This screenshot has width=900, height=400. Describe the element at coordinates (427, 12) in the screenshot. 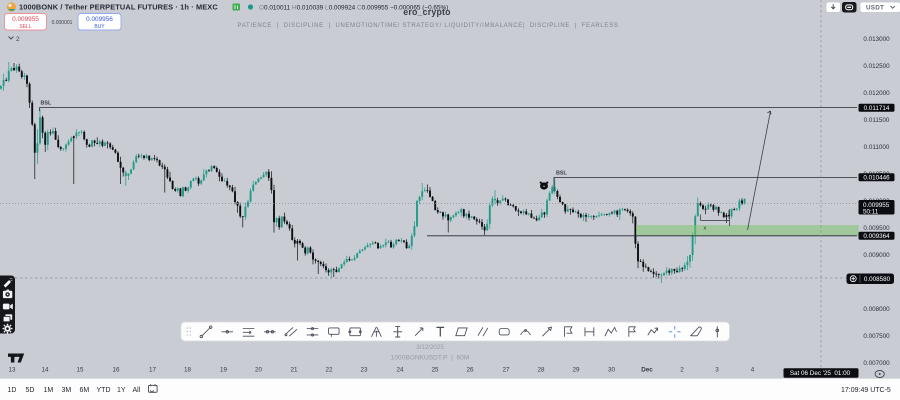

I see `svg-text: ero_crypto` at that location.